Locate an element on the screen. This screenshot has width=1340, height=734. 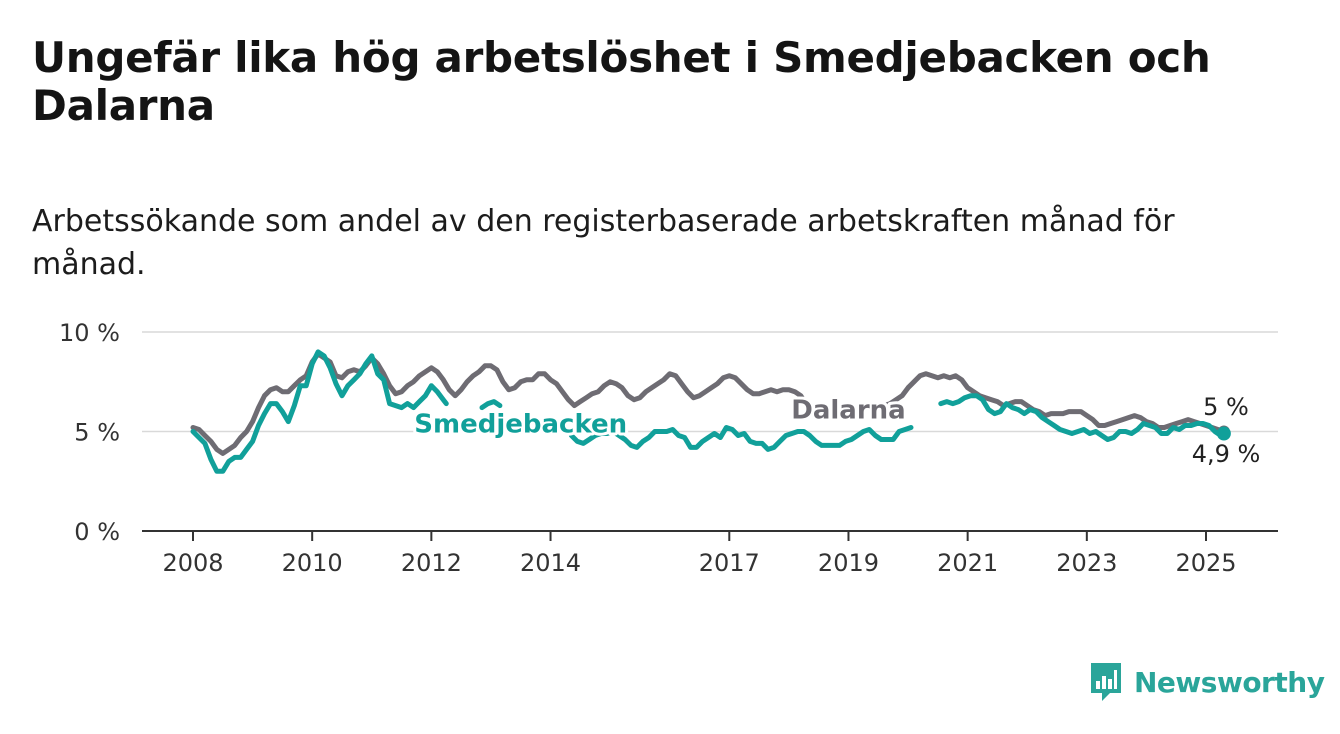
x-tick-label: 2014 is located at coordinates (550, 563).